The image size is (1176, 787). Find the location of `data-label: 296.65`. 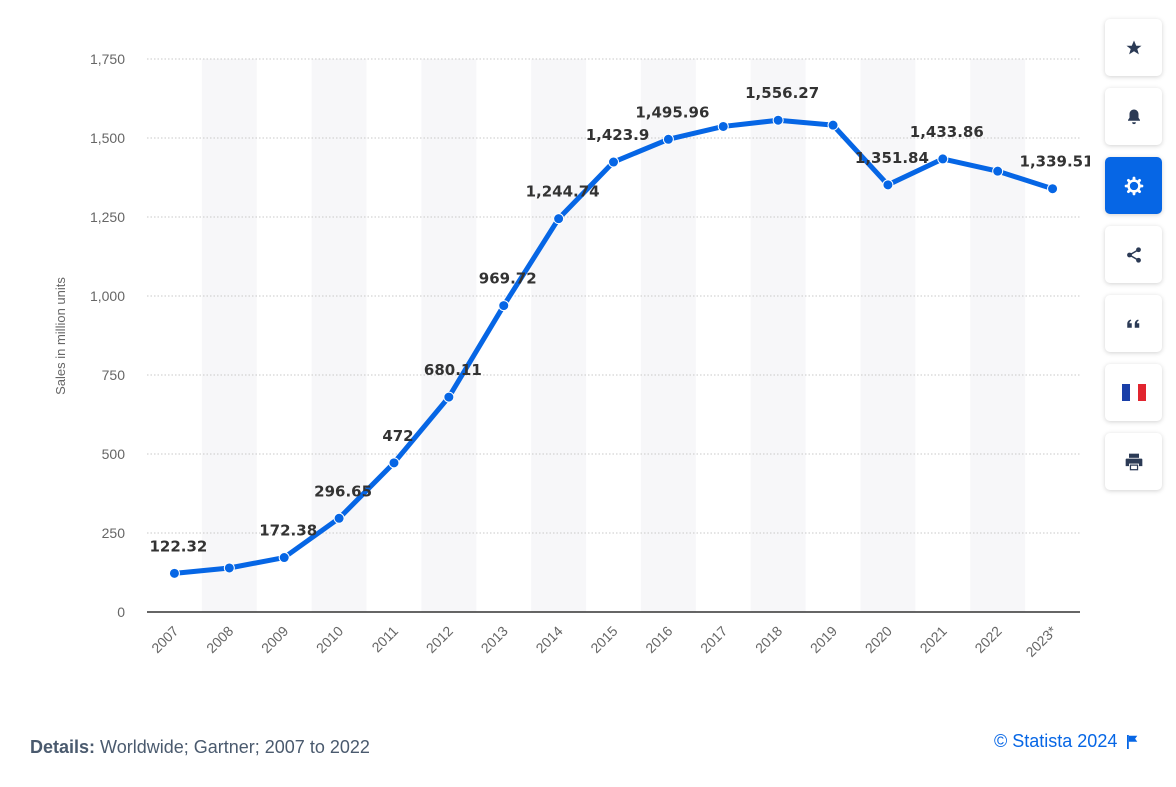

data-label: 296.65 is located at coordinates (343, 491).